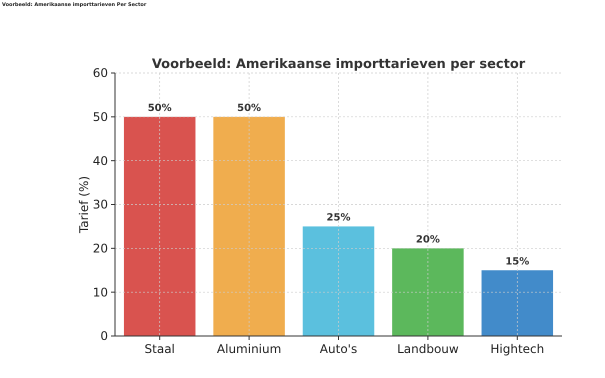  What do you see at coordinates (100, 205) in the screenshot?
I see `y-tick-label: 30` at bounding box center [100, 205].